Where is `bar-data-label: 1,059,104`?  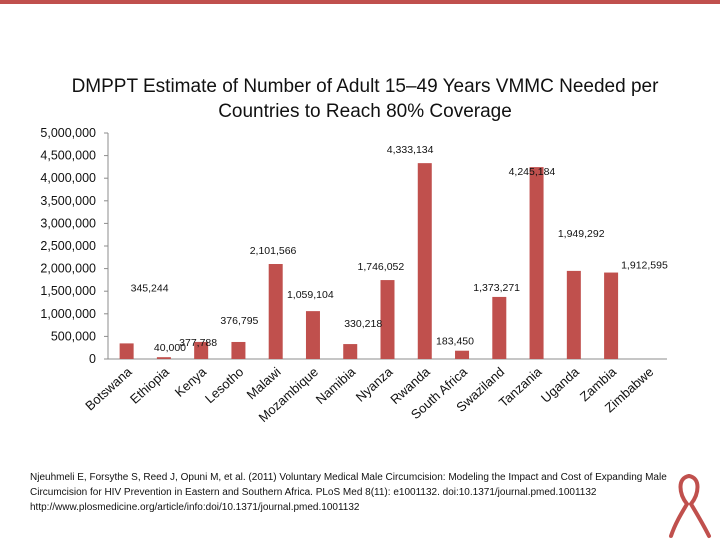
bar-data-label: 1,059,104 is located at coordinates (310, 295).